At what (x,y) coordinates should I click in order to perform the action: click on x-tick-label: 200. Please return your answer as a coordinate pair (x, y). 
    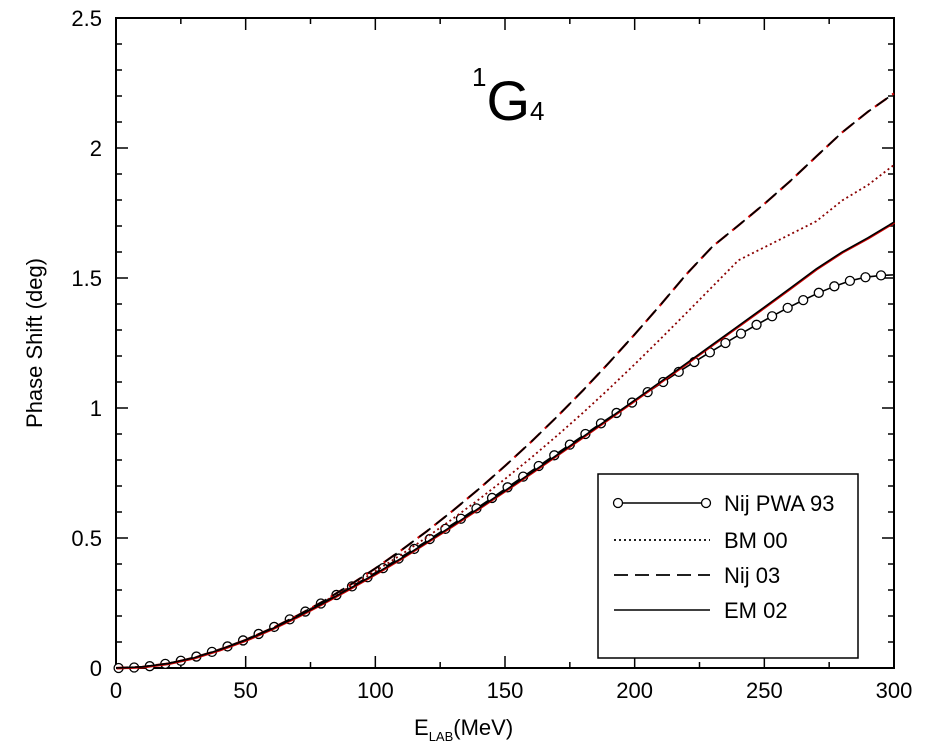
    Looking at the image, I should click on (634, 690).